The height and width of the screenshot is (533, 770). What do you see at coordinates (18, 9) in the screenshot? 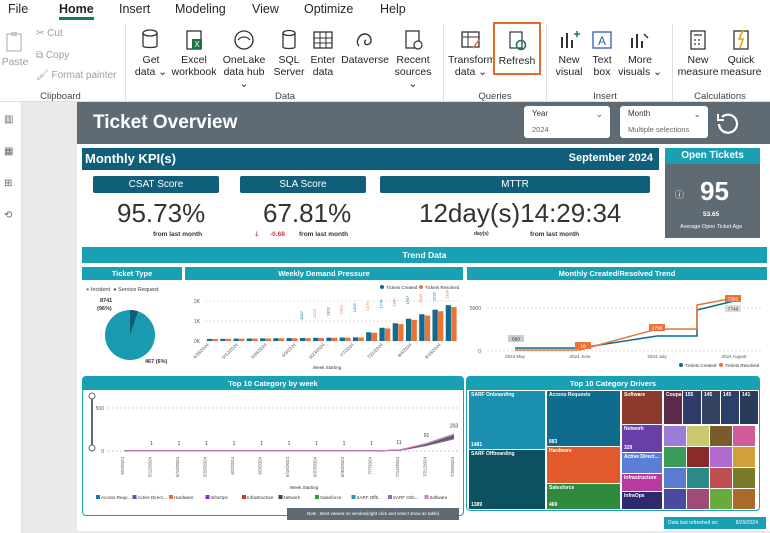
I see `menu-file: File` at bounding box center [18, 9].